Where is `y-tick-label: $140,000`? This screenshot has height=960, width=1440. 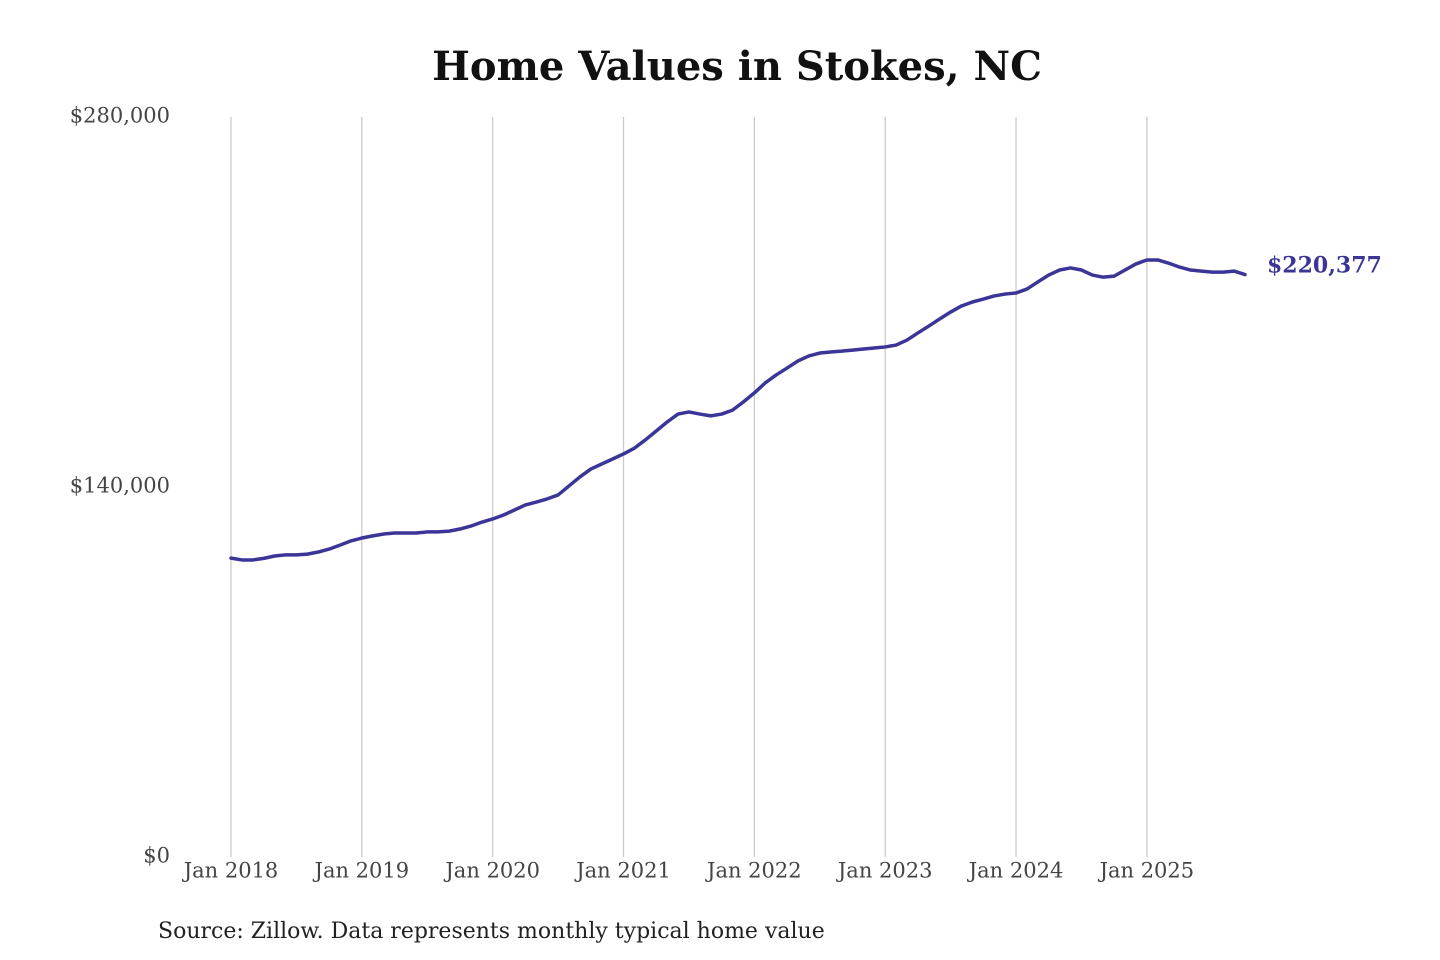 y-tick-label: $140,000 is located at coordinates (120, 486).